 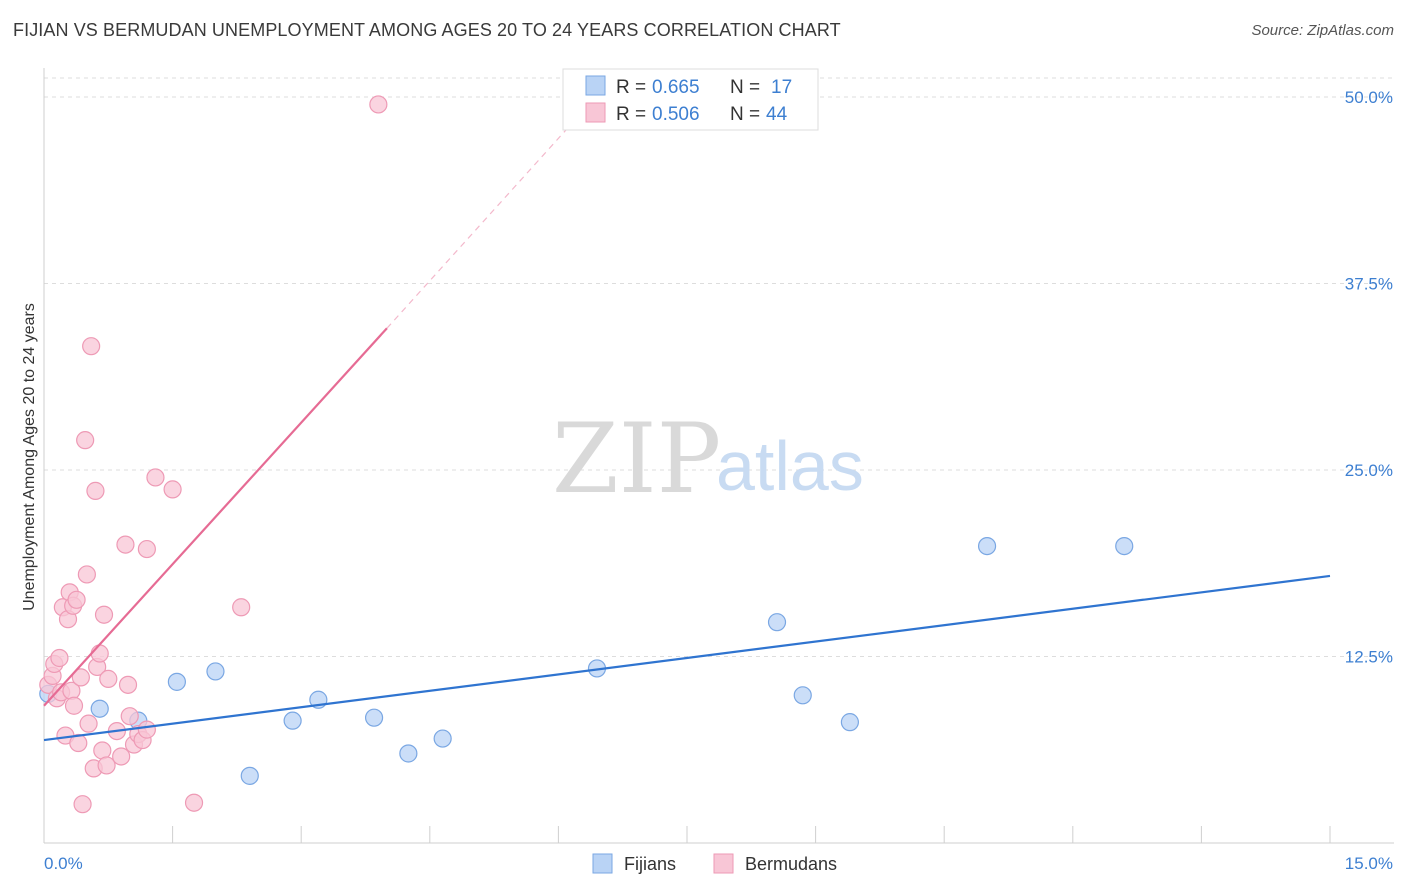 What do you see at coordinates (631, 114) in the screenshot?
I see `legend-r-label-bermudans: R =` at bounding box center [631, 114].